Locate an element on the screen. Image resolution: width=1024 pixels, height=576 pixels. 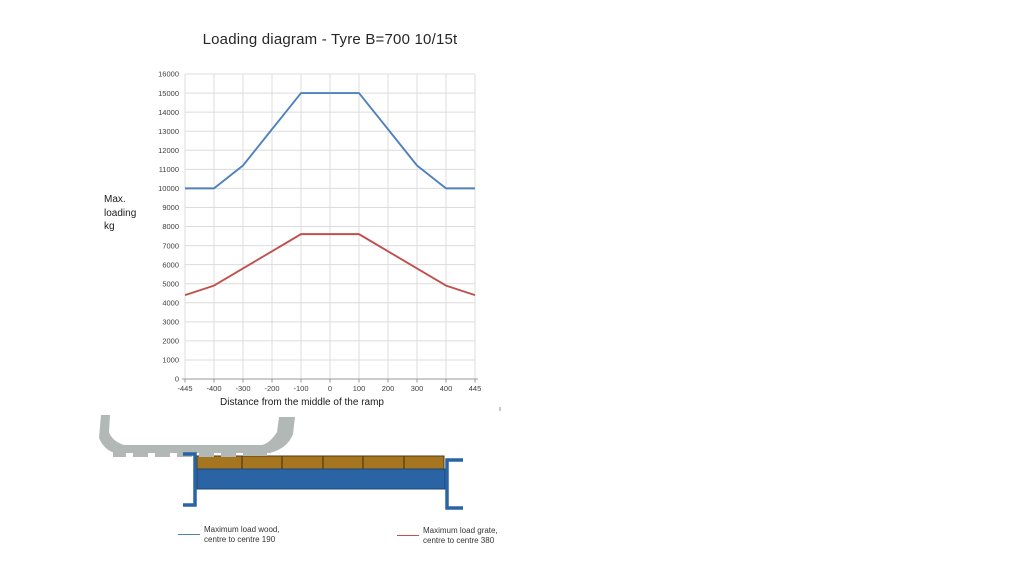
left-end-channel is located at coordinates (190, 479).